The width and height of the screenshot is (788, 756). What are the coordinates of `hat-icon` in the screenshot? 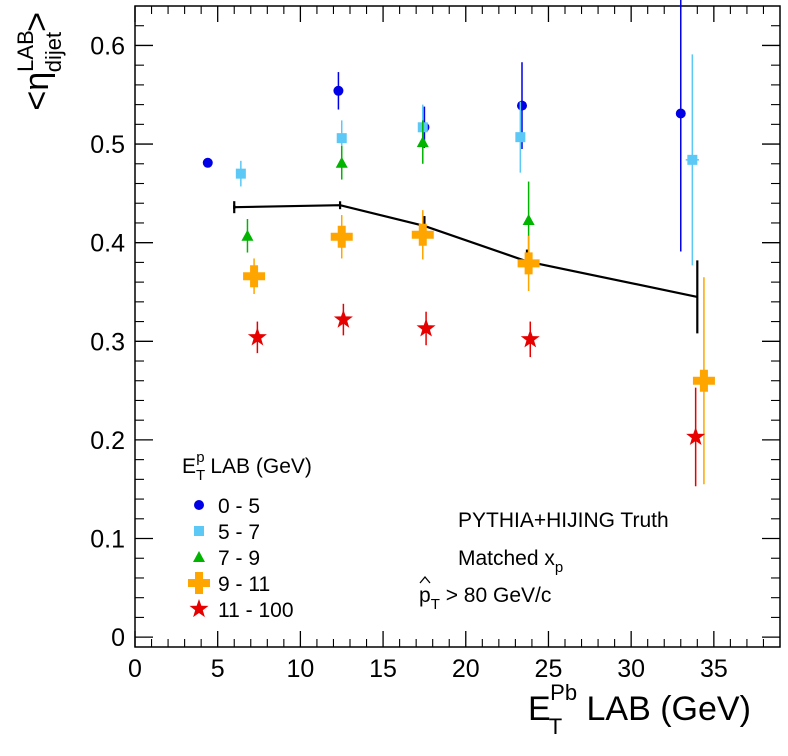 It's located at (425, 579).